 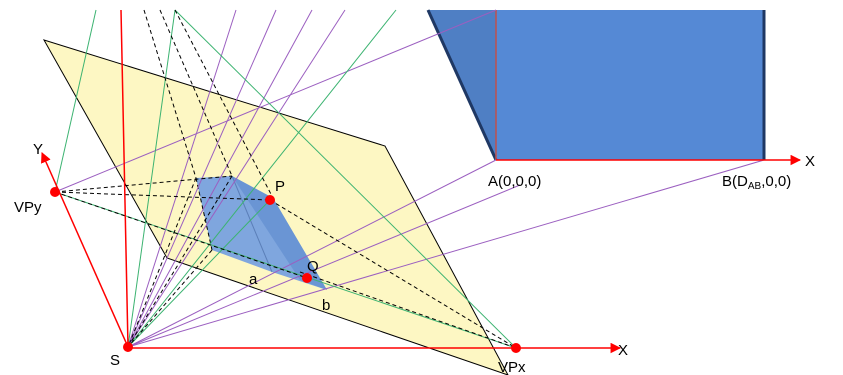 What do you see at coordinates (115, 360) in the screenshot?
I see `label-s: S` at bounding box center [115, 360].